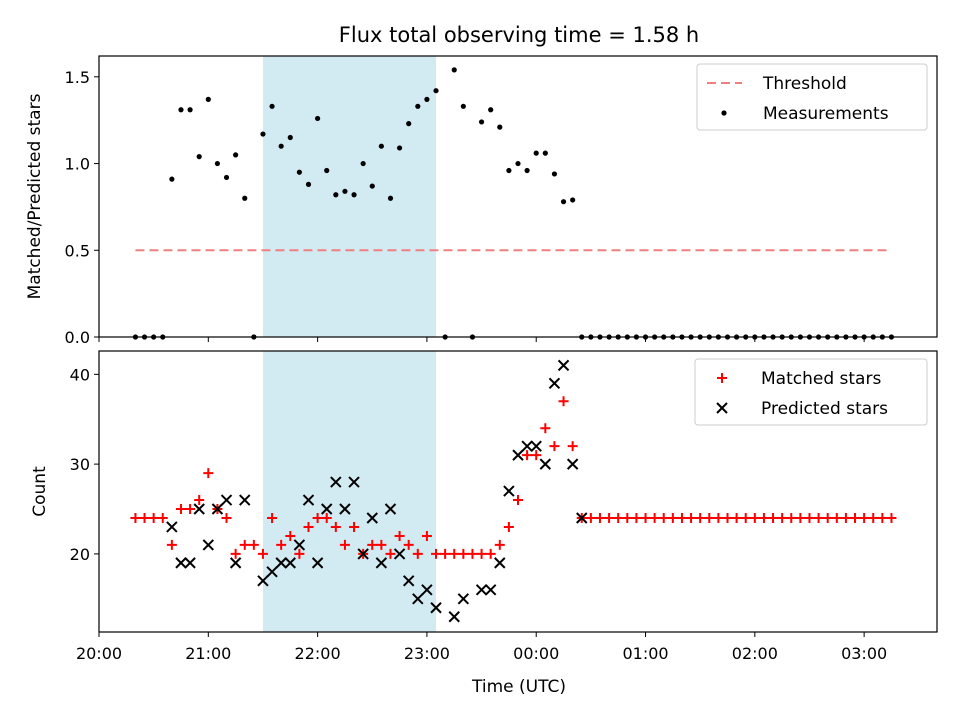 The height and width of the screenshot is (720, 960). Describe the element at coordinates (811, 392) in the screenshot. I see `legend: Matched stars Predicted stars` at that location.